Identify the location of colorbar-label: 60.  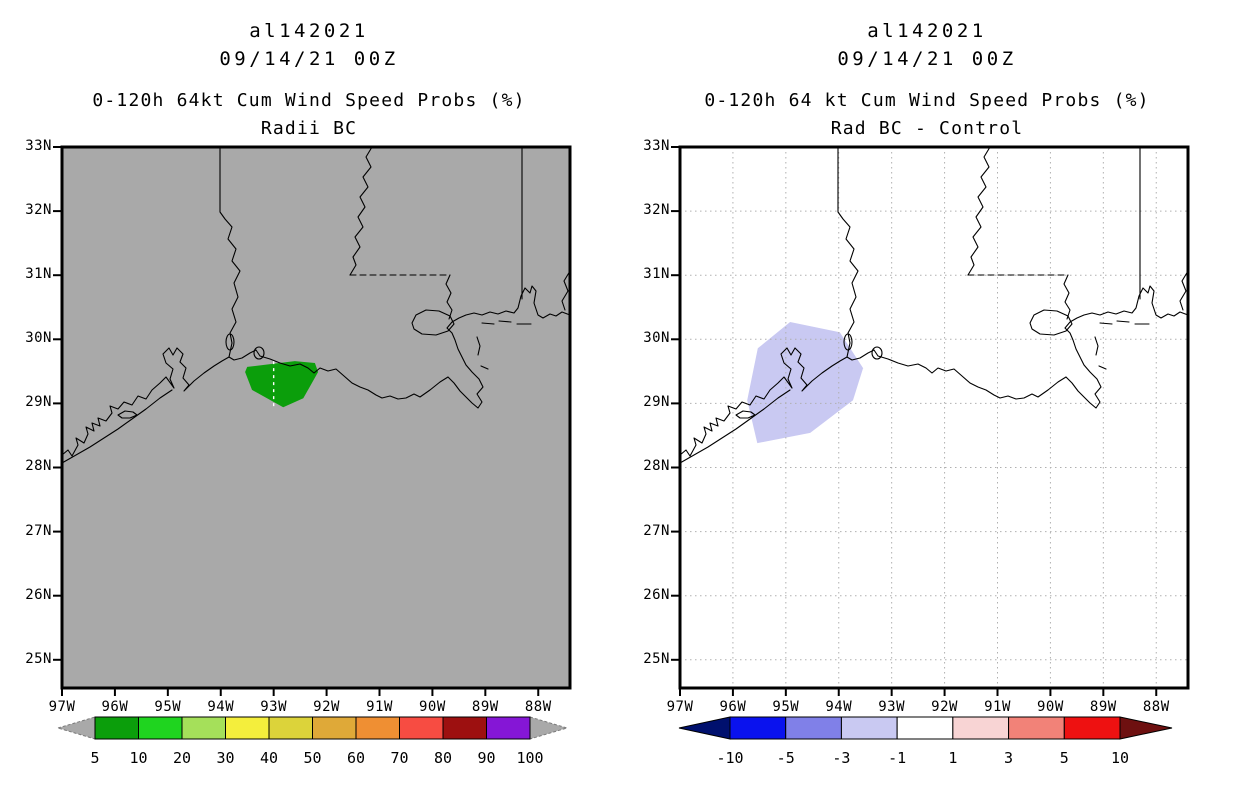
(356, 758).